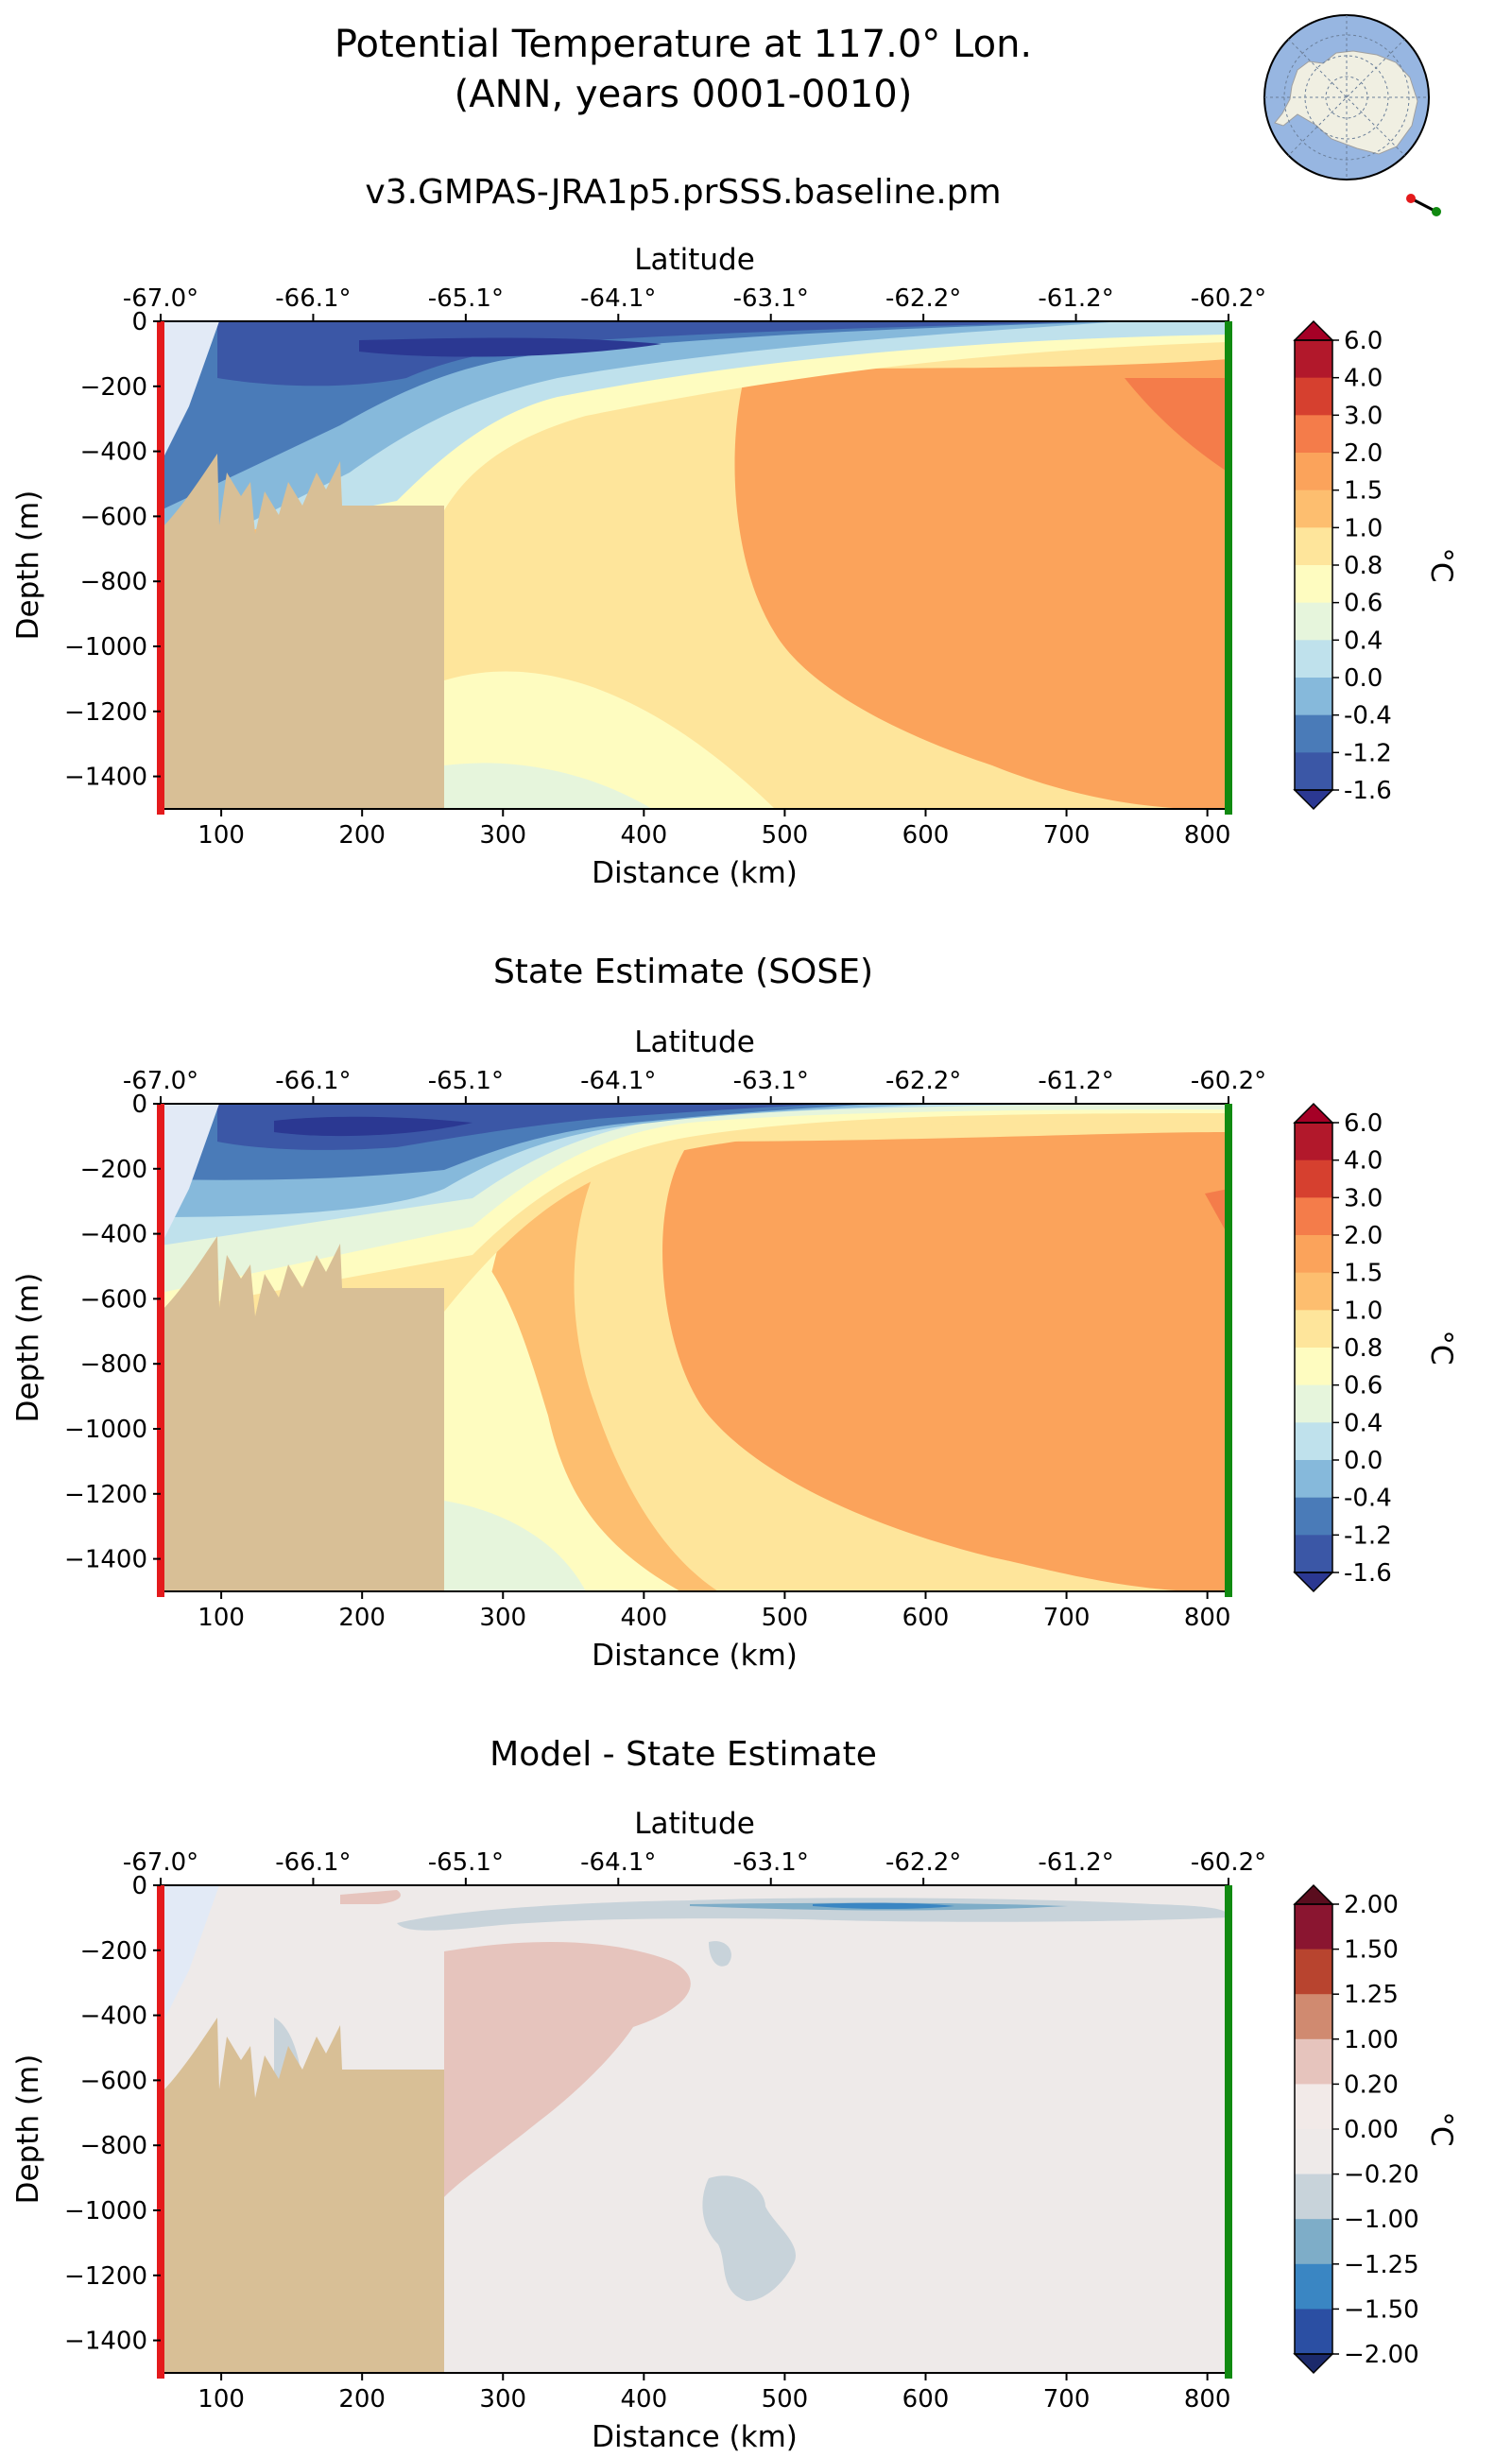 This screenshot has width=1512, height=2457. Describe the element at coordinates (1368, 1499) in the screenshot. I see `colorbar-tick-label: -0.4` at that location.